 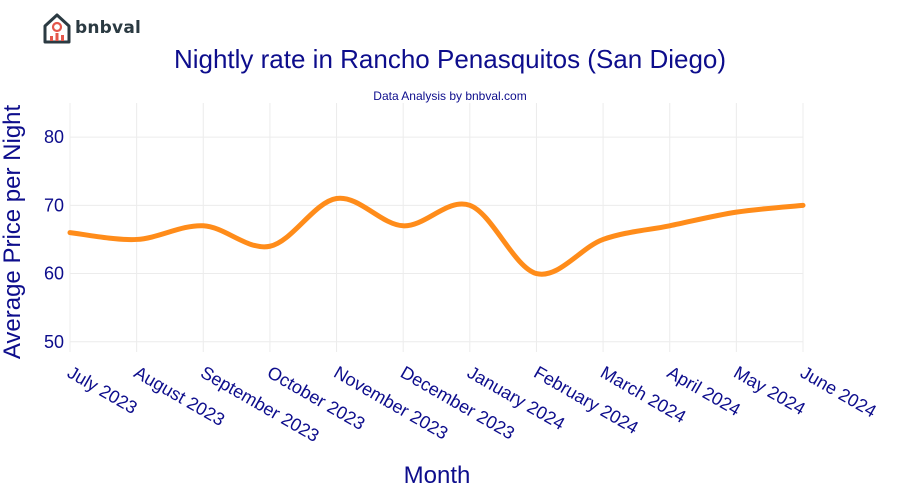 What do you see at coordinates (437, 475) in the screenshot?
I see `x-axis-title: Month` at bounding box center [437, 475].